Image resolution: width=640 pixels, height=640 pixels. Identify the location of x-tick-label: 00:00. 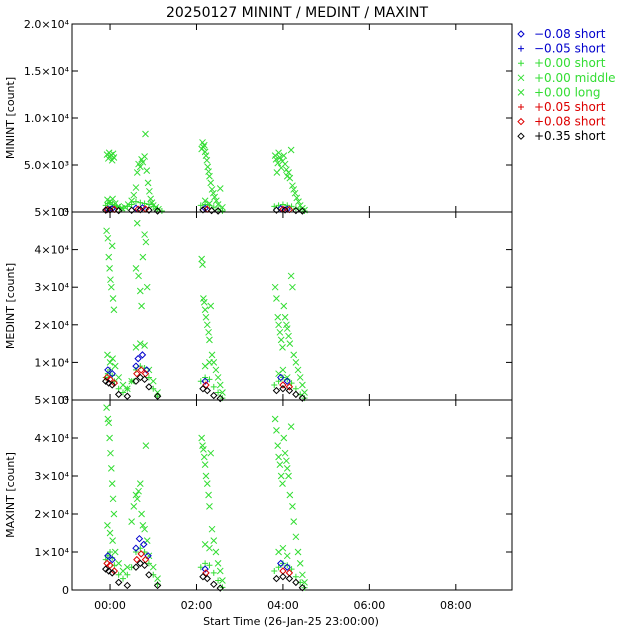
(110, 605).